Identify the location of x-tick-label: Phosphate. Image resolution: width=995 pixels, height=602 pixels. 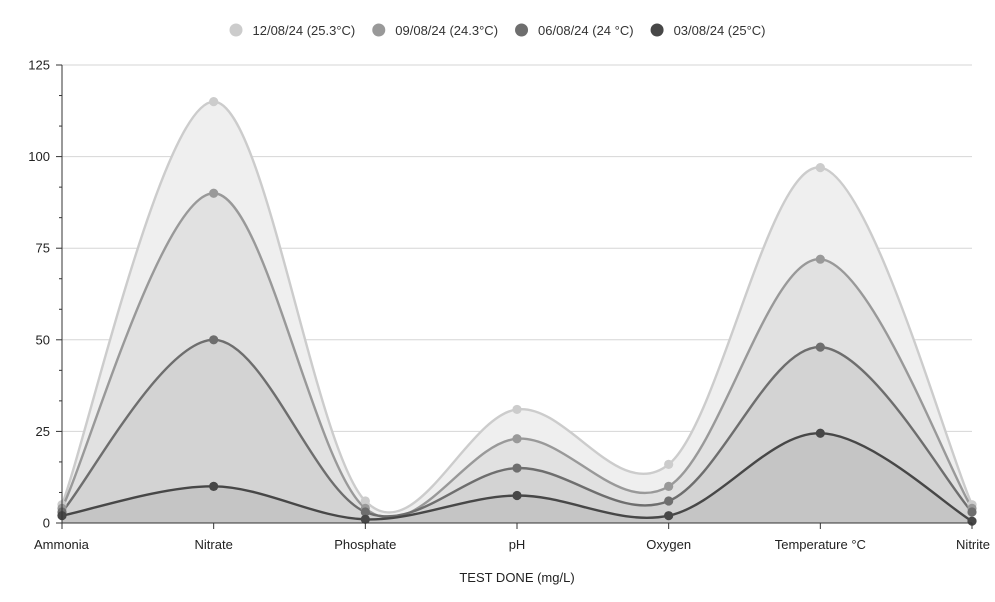
(365, 544).